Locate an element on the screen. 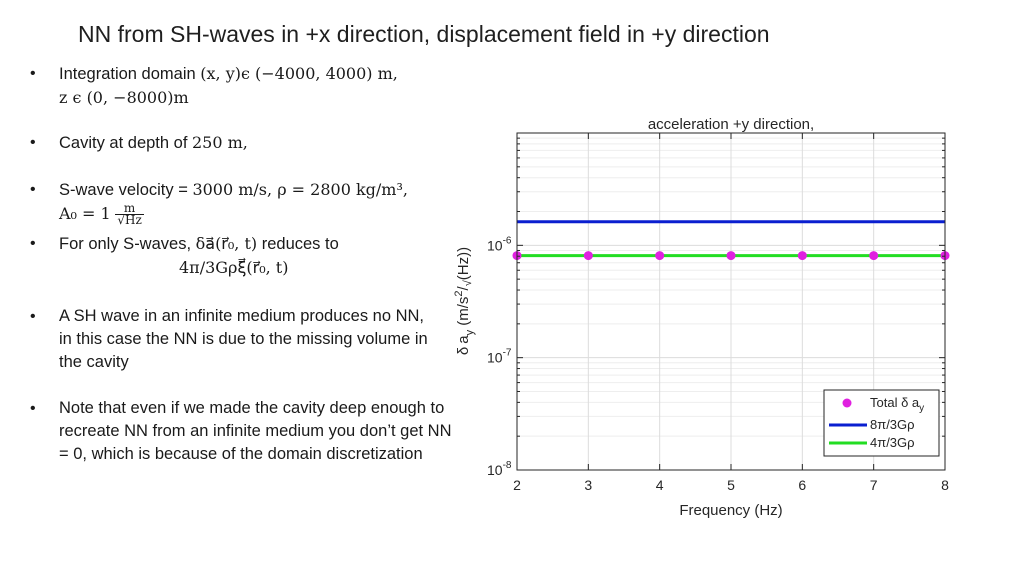 This screenshot has width=1024, height=576. y-label-open: (m/s is located at coordinates (463, 313).